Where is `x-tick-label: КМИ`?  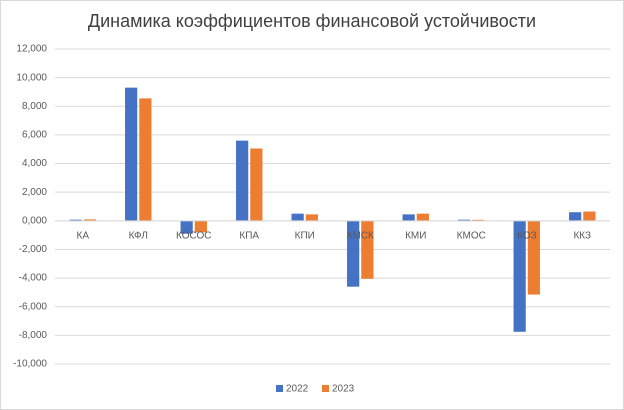
x-tick-label: КМИ is located at coordinates (415, 235).